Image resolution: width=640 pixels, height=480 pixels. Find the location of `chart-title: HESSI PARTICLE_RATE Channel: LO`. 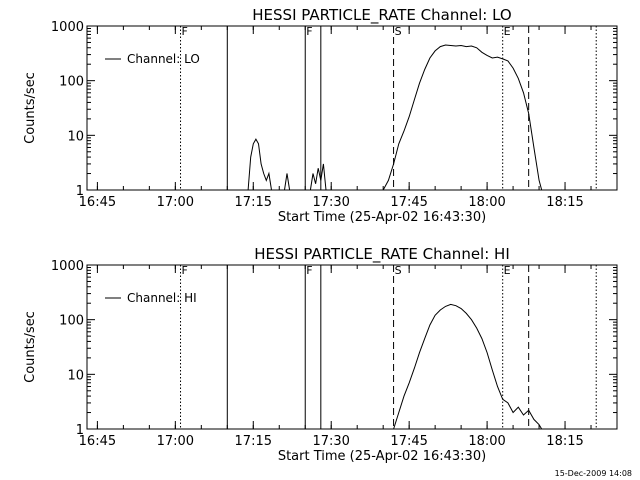

chart-title: HESSI PARTICLE_RATE Channel: LO is located at coordinates (381, 15).